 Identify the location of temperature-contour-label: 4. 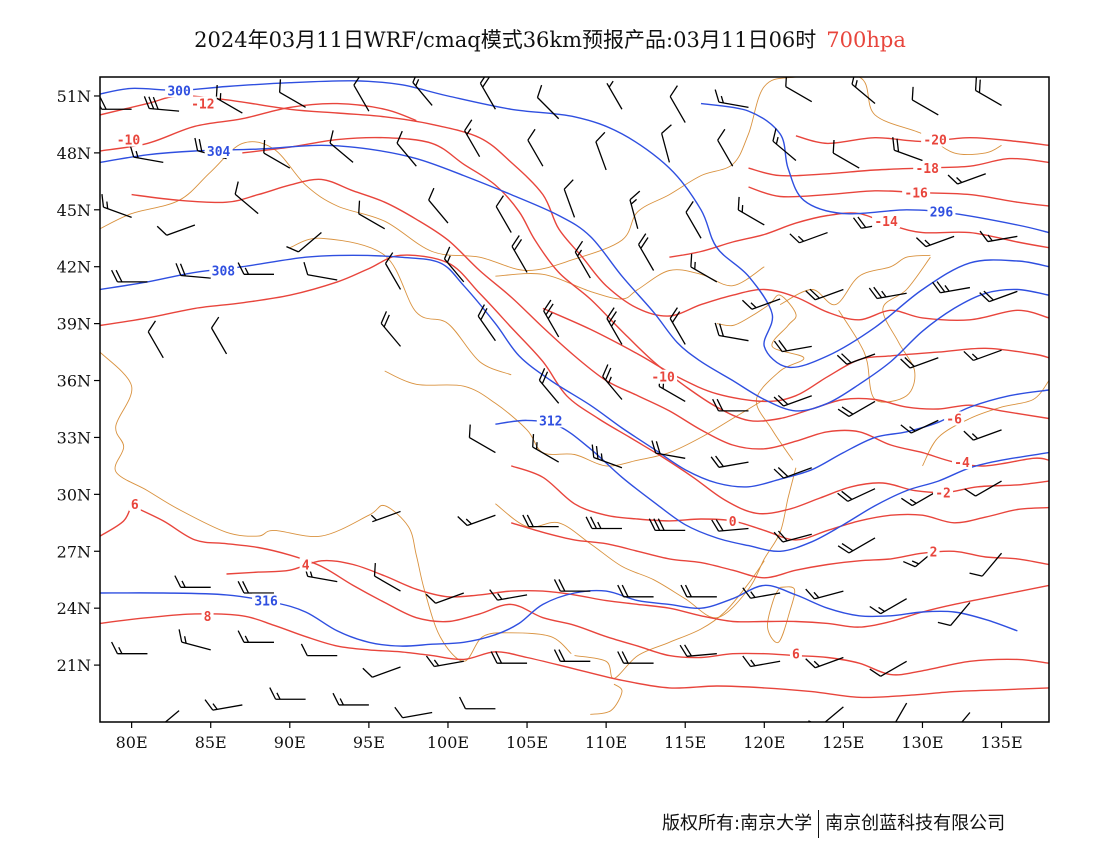
(306, 566).